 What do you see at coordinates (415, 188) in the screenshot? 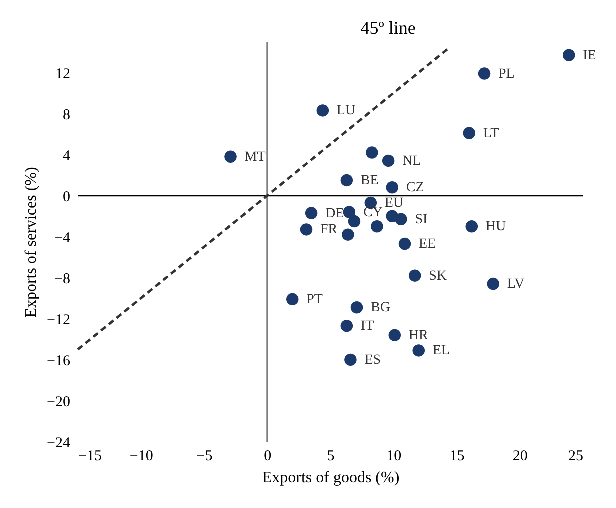
I see `annotation: CZ` at bounding box center [415, 188].